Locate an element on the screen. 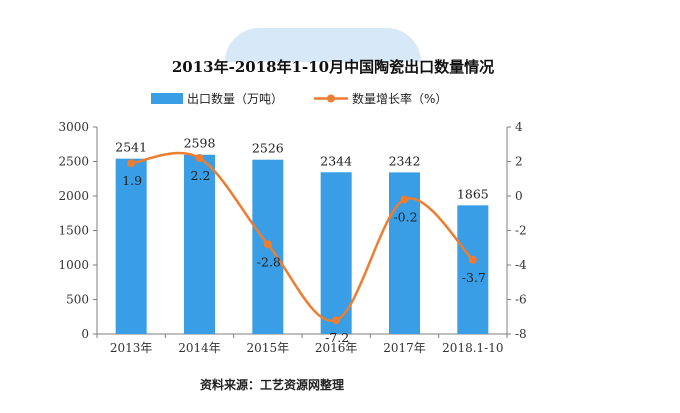  left-tick-label: 2500 is located at coordinates (73, 162).